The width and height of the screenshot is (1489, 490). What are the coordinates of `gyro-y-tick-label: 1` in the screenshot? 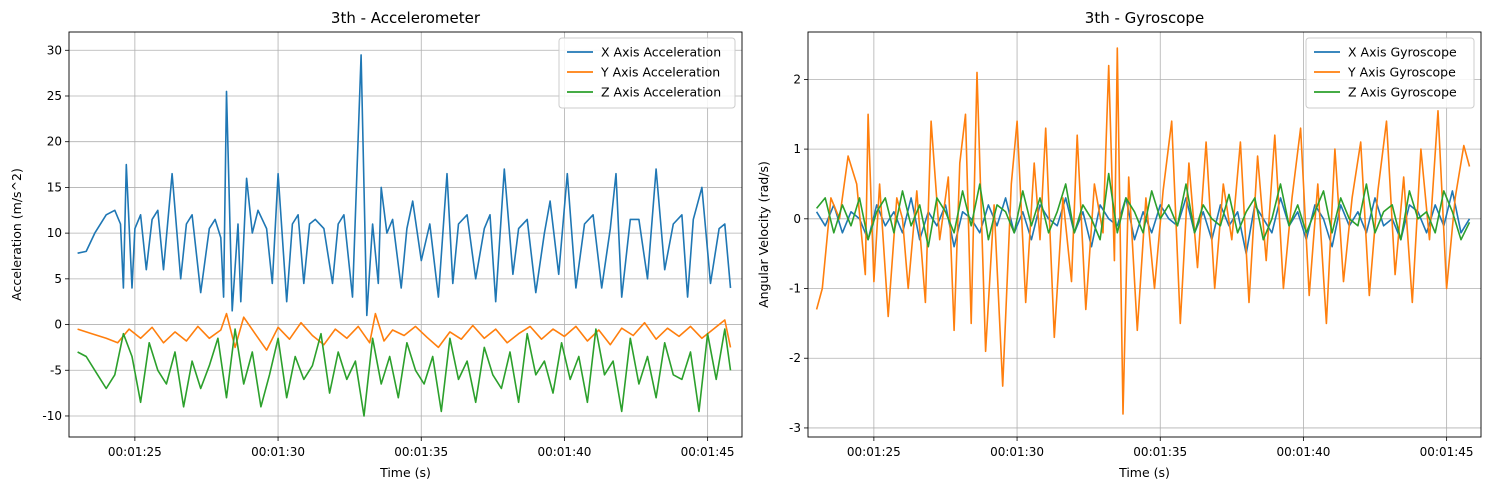 It's located at (797, 149).